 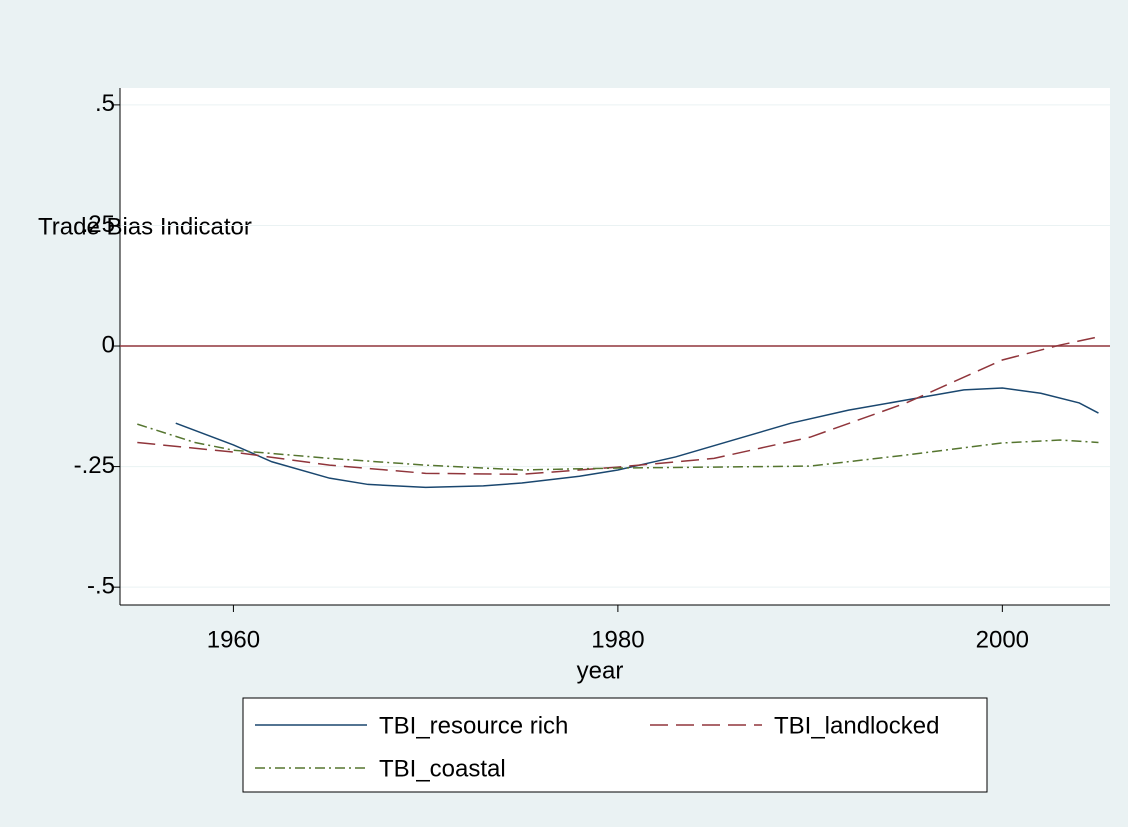 I want to click on x-tick-label: 1960, so click(x=233, y=639).